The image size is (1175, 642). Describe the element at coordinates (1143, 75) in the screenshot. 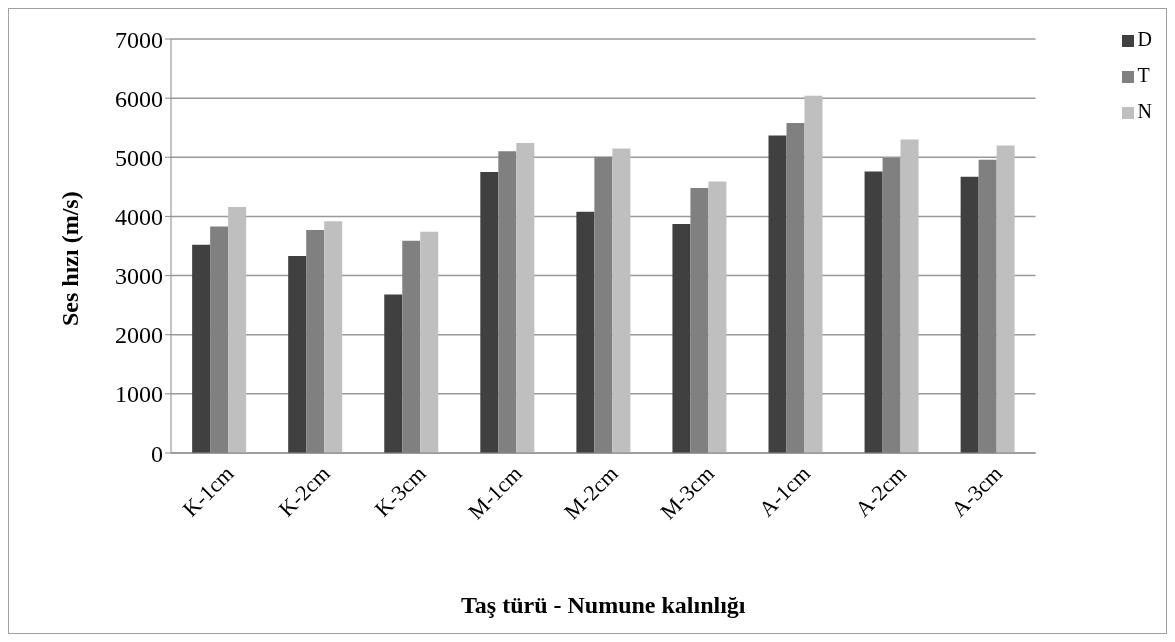

I see `legend-label: T` at that location.